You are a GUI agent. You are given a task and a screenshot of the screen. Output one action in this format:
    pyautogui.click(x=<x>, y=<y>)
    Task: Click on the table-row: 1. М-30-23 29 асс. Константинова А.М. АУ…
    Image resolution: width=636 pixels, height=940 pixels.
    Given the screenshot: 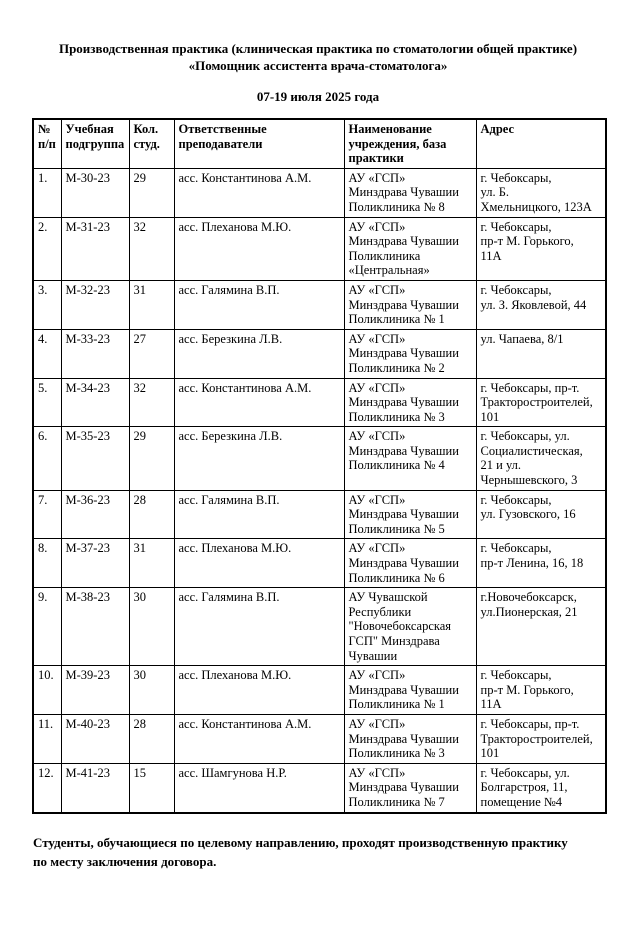 What is the action you would take?
    pyautogui.click(x=319, y=192)
    